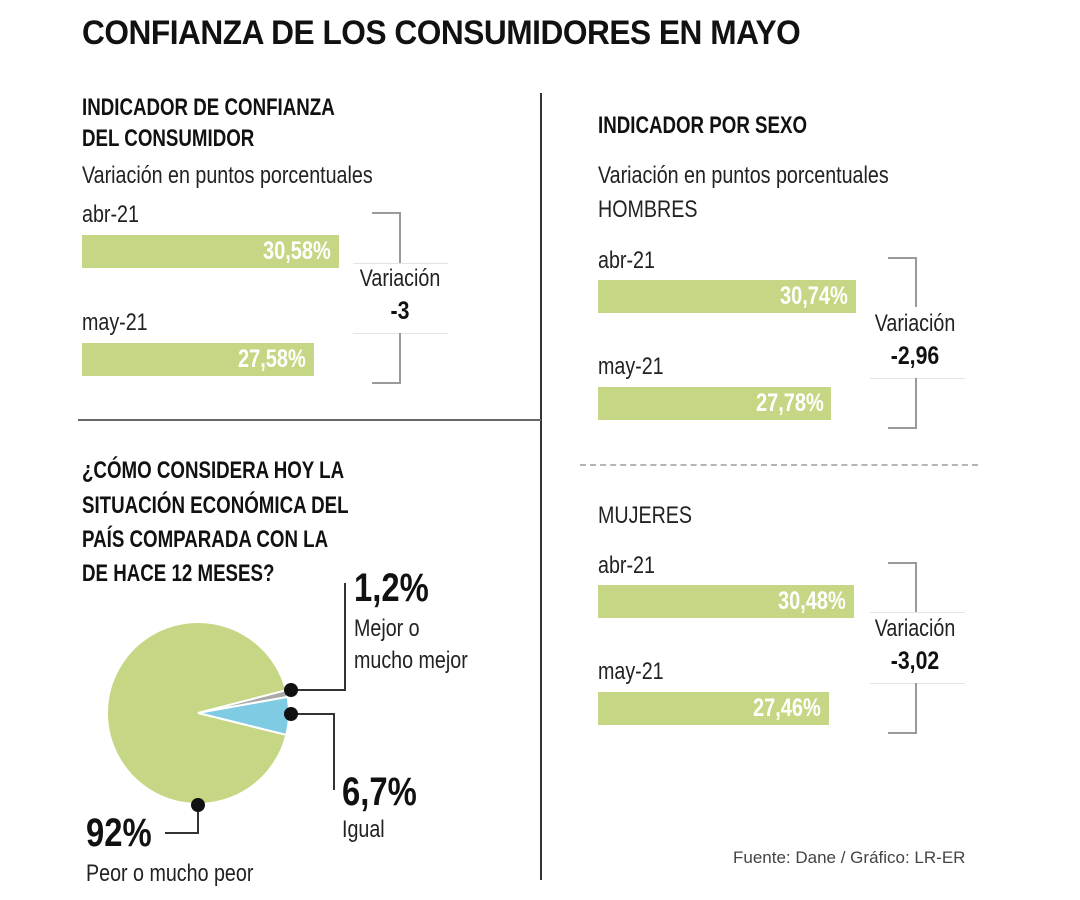 The height and width of the screenshot is (900, 1080). What do you see at coordinates (213, 470) in the screenshot?
I see `pie-question-line1: ¿CÓMO CONSIDERA HOY LA` at bounding box center [213, 470].